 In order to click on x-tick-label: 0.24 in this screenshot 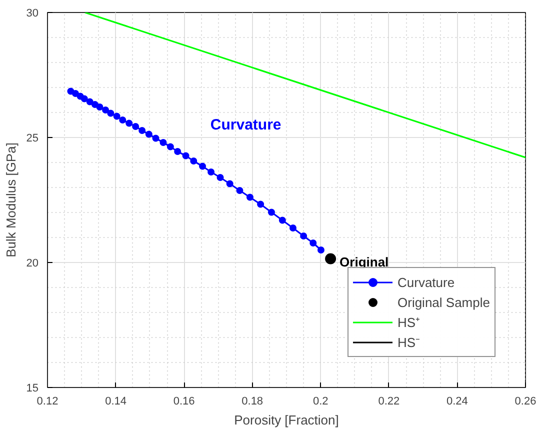, I will do `click(457, 402)`.